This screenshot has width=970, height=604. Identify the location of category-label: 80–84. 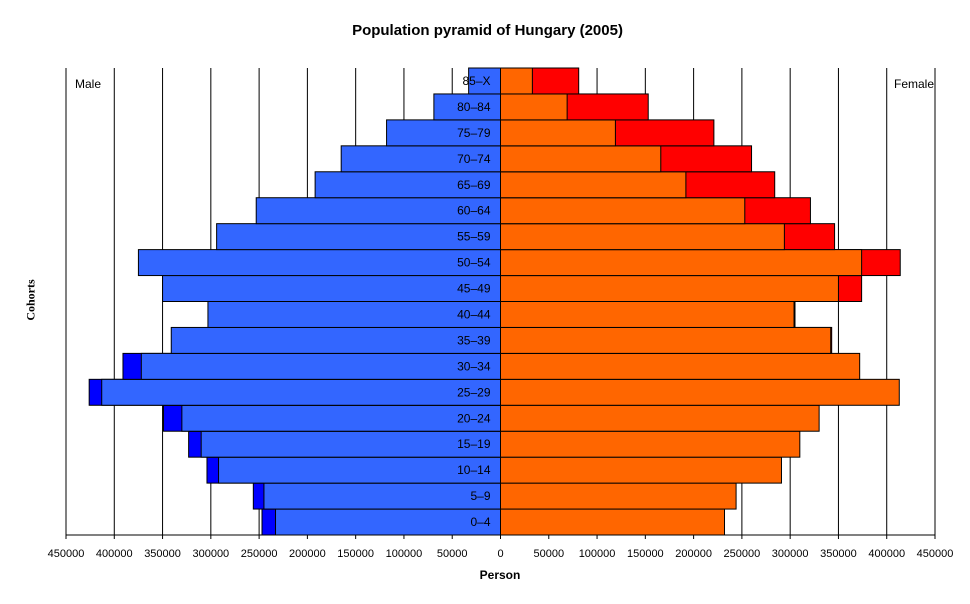
(474, 107).